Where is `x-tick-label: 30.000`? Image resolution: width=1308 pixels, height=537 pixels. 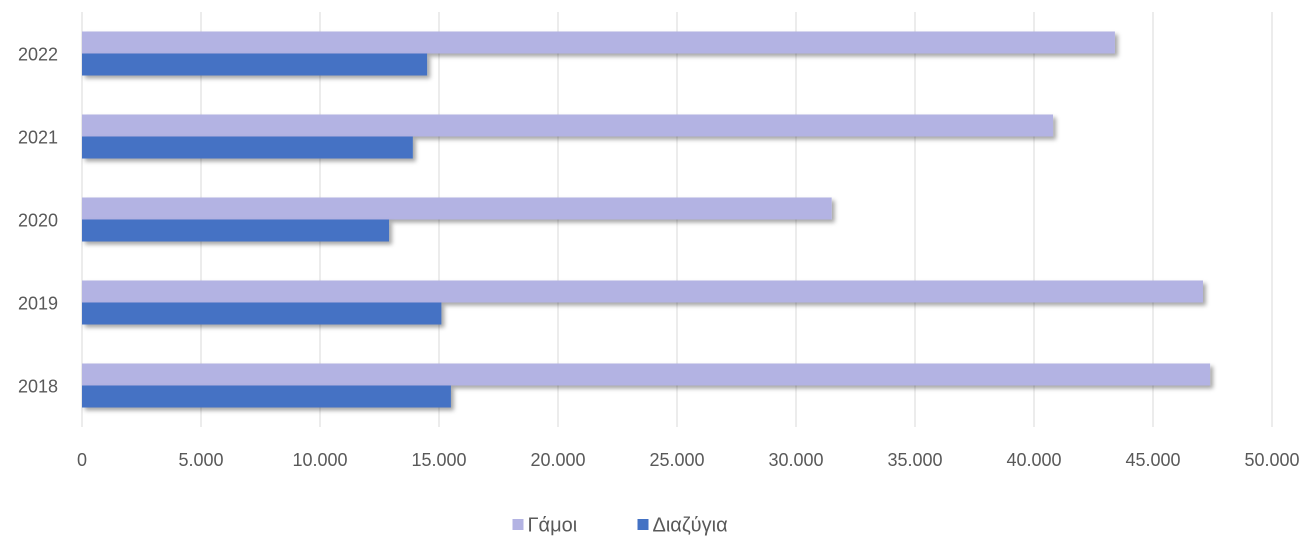 x-tick-label: 30.000 is located at coordinates (795, 460).